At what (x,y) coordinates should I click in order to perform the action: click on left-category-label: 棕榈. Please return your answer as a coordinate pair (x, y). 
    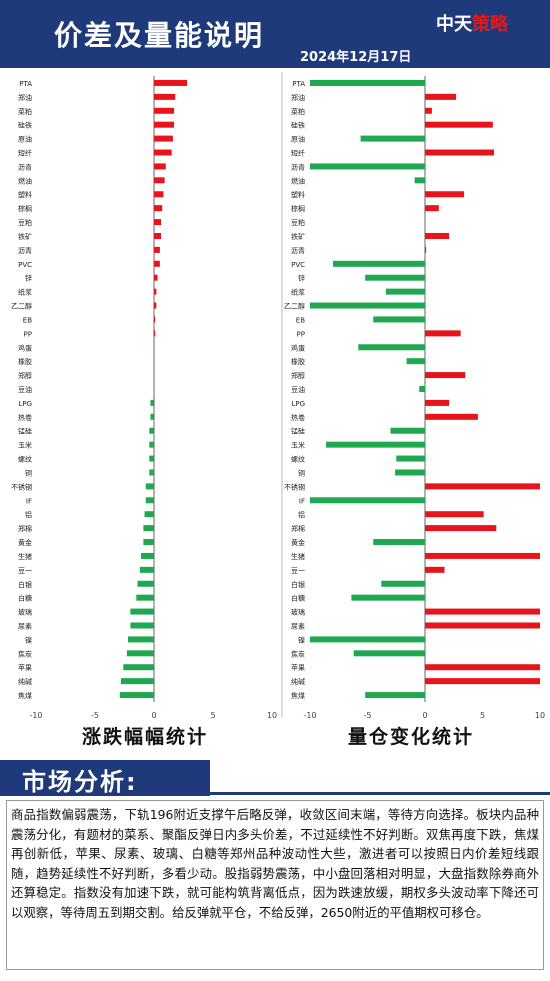
    Looking at the image, I should click on (25, 208).